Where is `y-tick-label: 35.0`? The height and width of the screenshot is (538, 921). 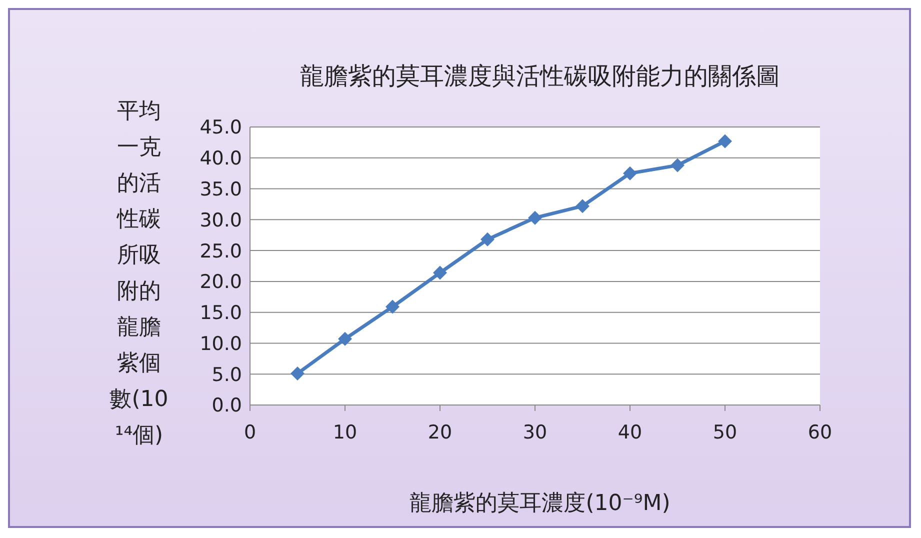
y-tick-label: 35.0 is located at coordinates (221, 189).